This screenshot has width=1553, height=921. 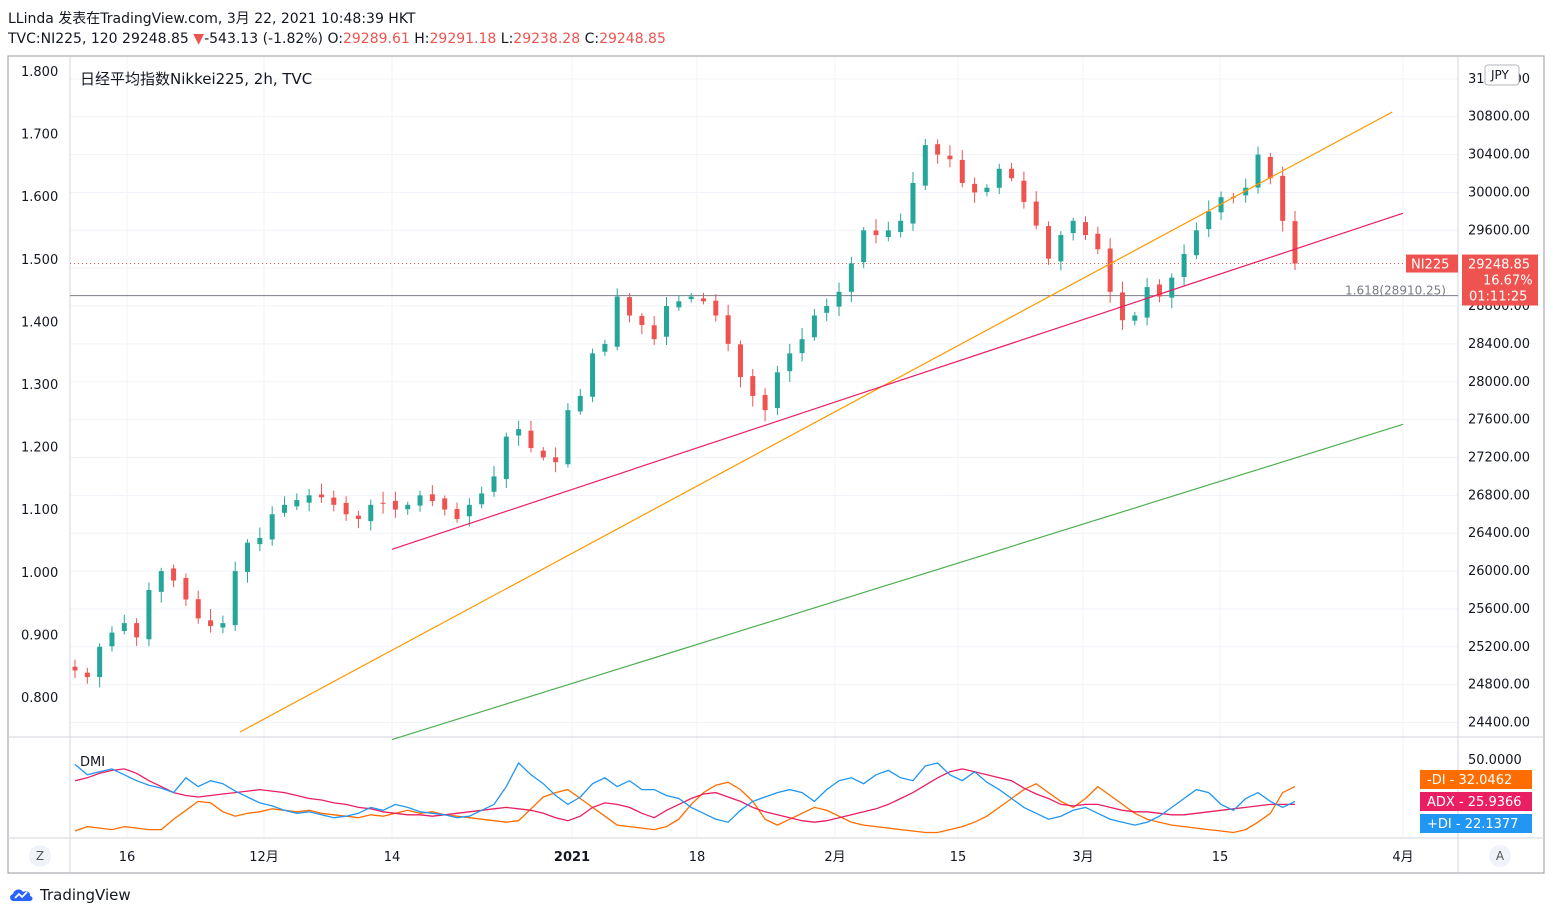 What do you see at coordinates (39, 573) in the screenshot?
I see `left-axis-tick: 1.000` at bounding box center [39, 573].